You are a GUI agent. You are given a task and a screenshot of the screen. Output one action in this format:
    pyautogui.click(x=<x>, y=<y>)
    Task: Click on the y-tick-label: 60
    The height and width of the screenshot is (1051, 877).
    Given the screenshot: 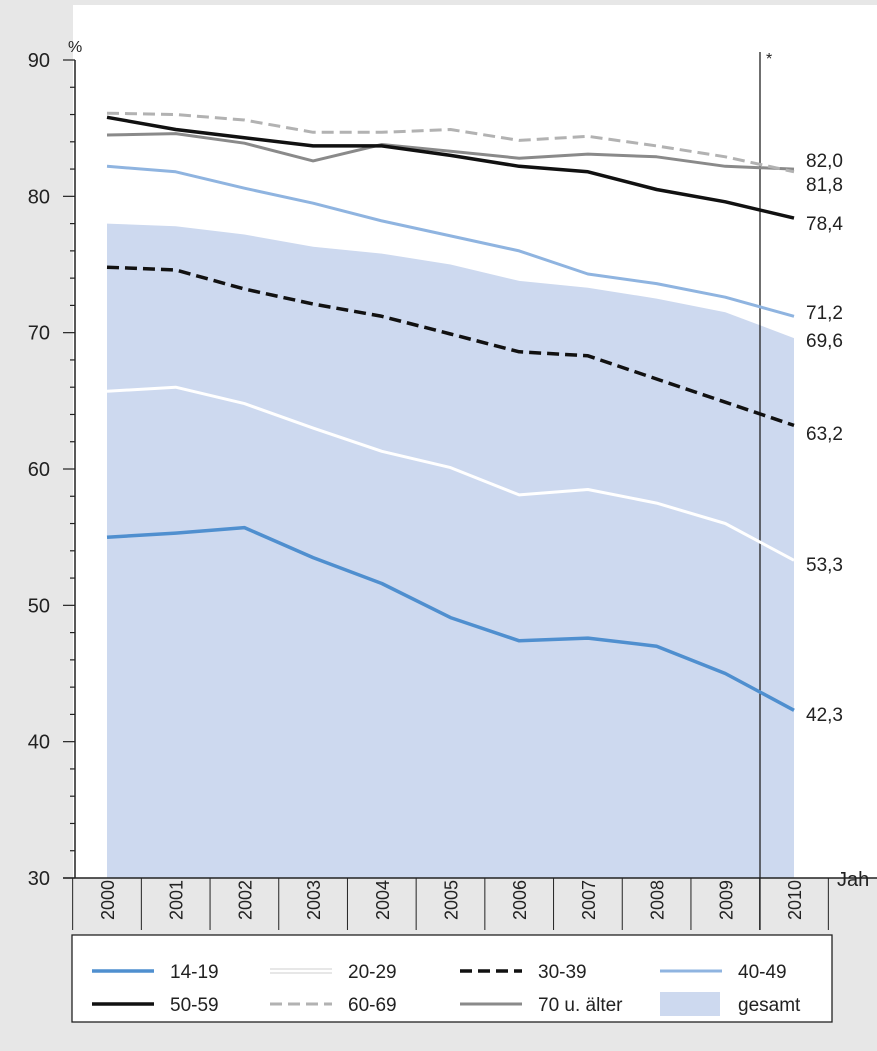 What is the action you would take?
    pyautogui.click(x=39, y=470)
    